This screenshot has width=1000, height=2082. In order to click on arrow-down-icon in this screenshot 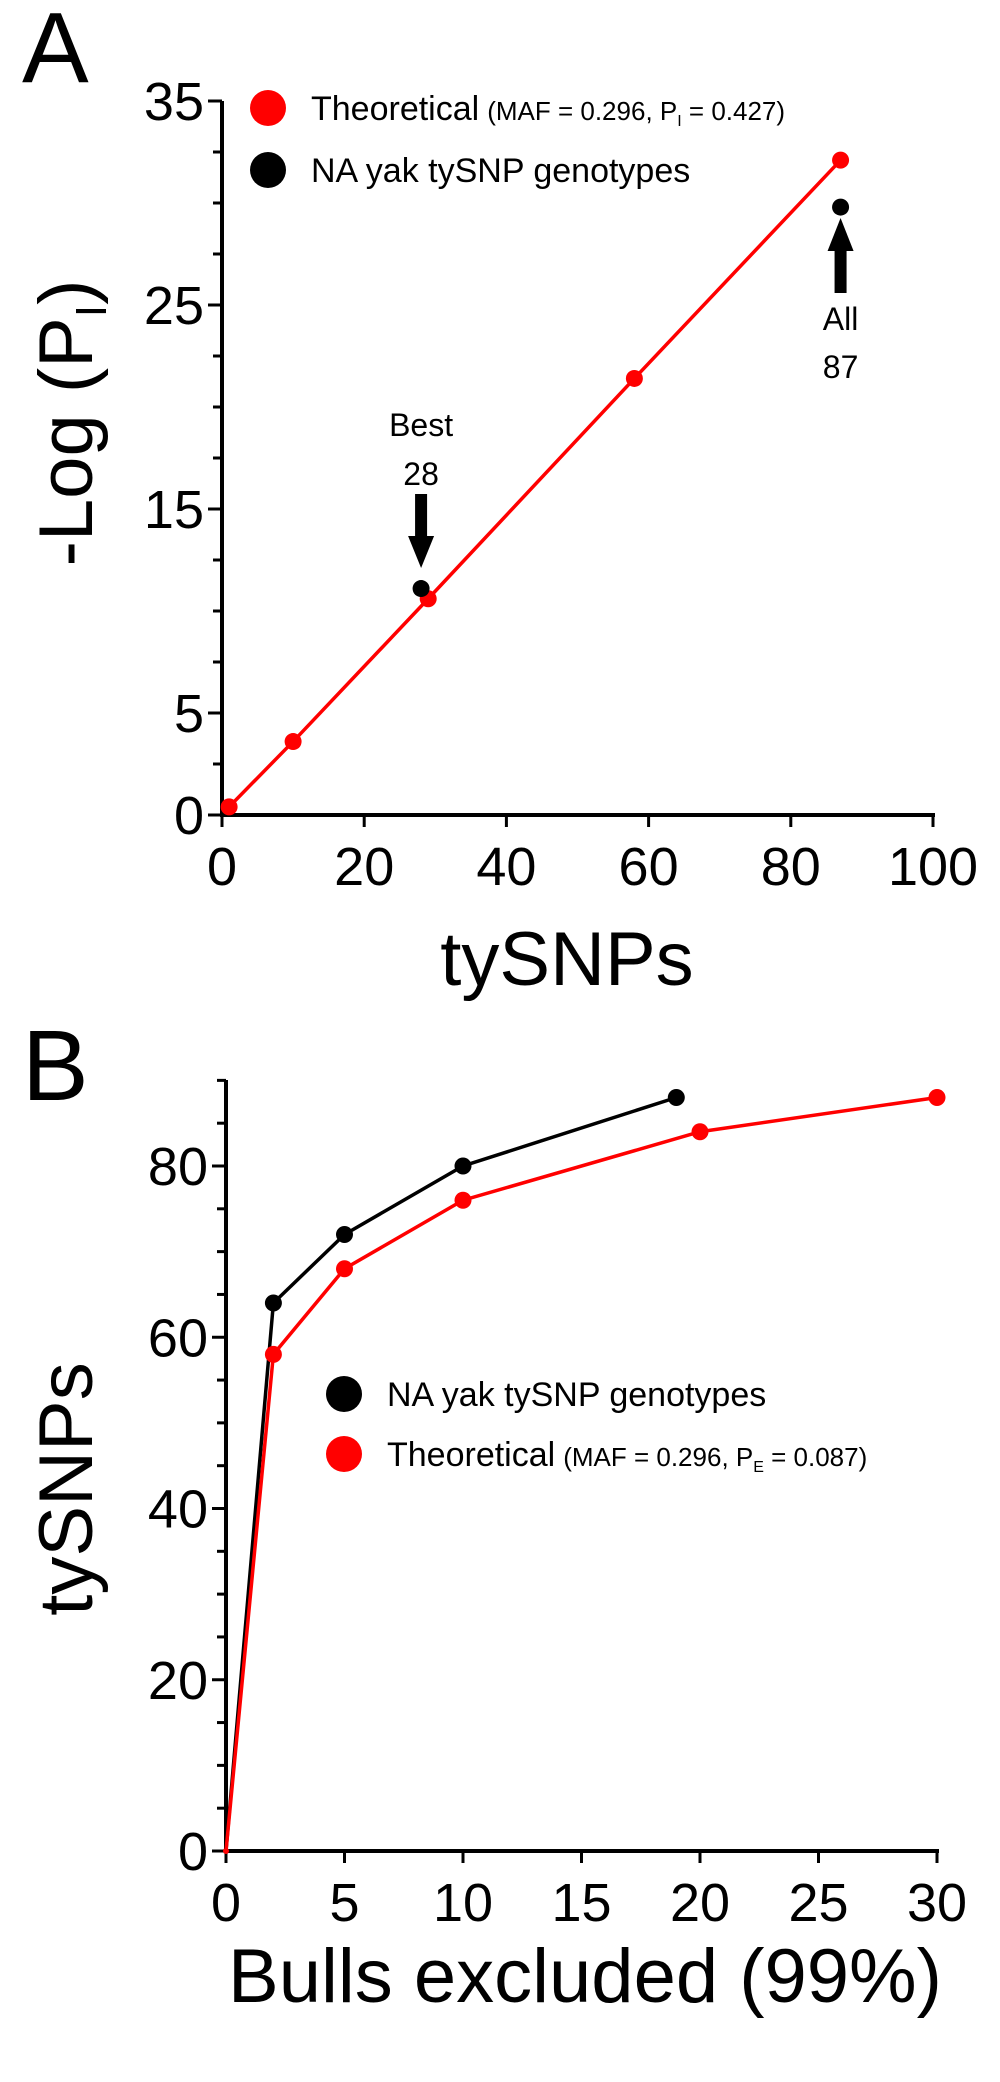, I will do `click(421, 552)`.